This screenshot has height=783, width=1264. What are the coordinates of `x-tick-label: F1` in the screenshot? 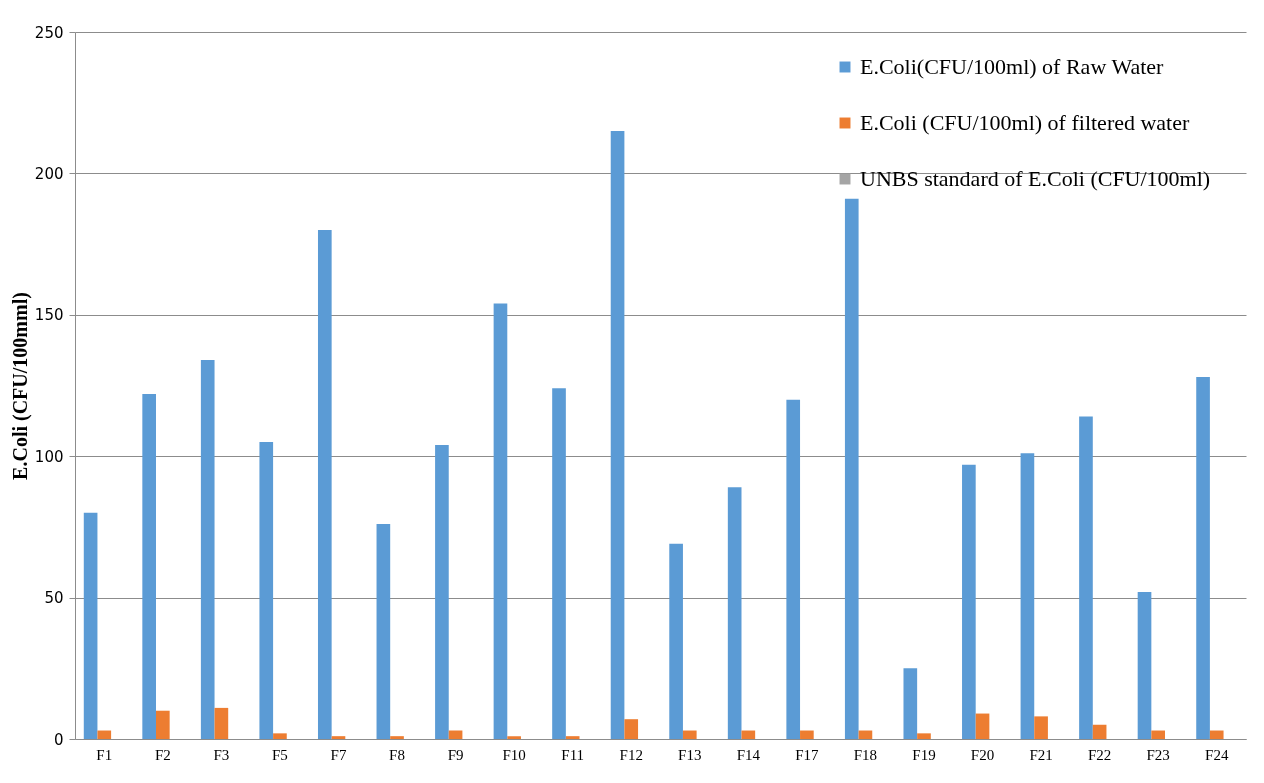 It's located at (104, 754).